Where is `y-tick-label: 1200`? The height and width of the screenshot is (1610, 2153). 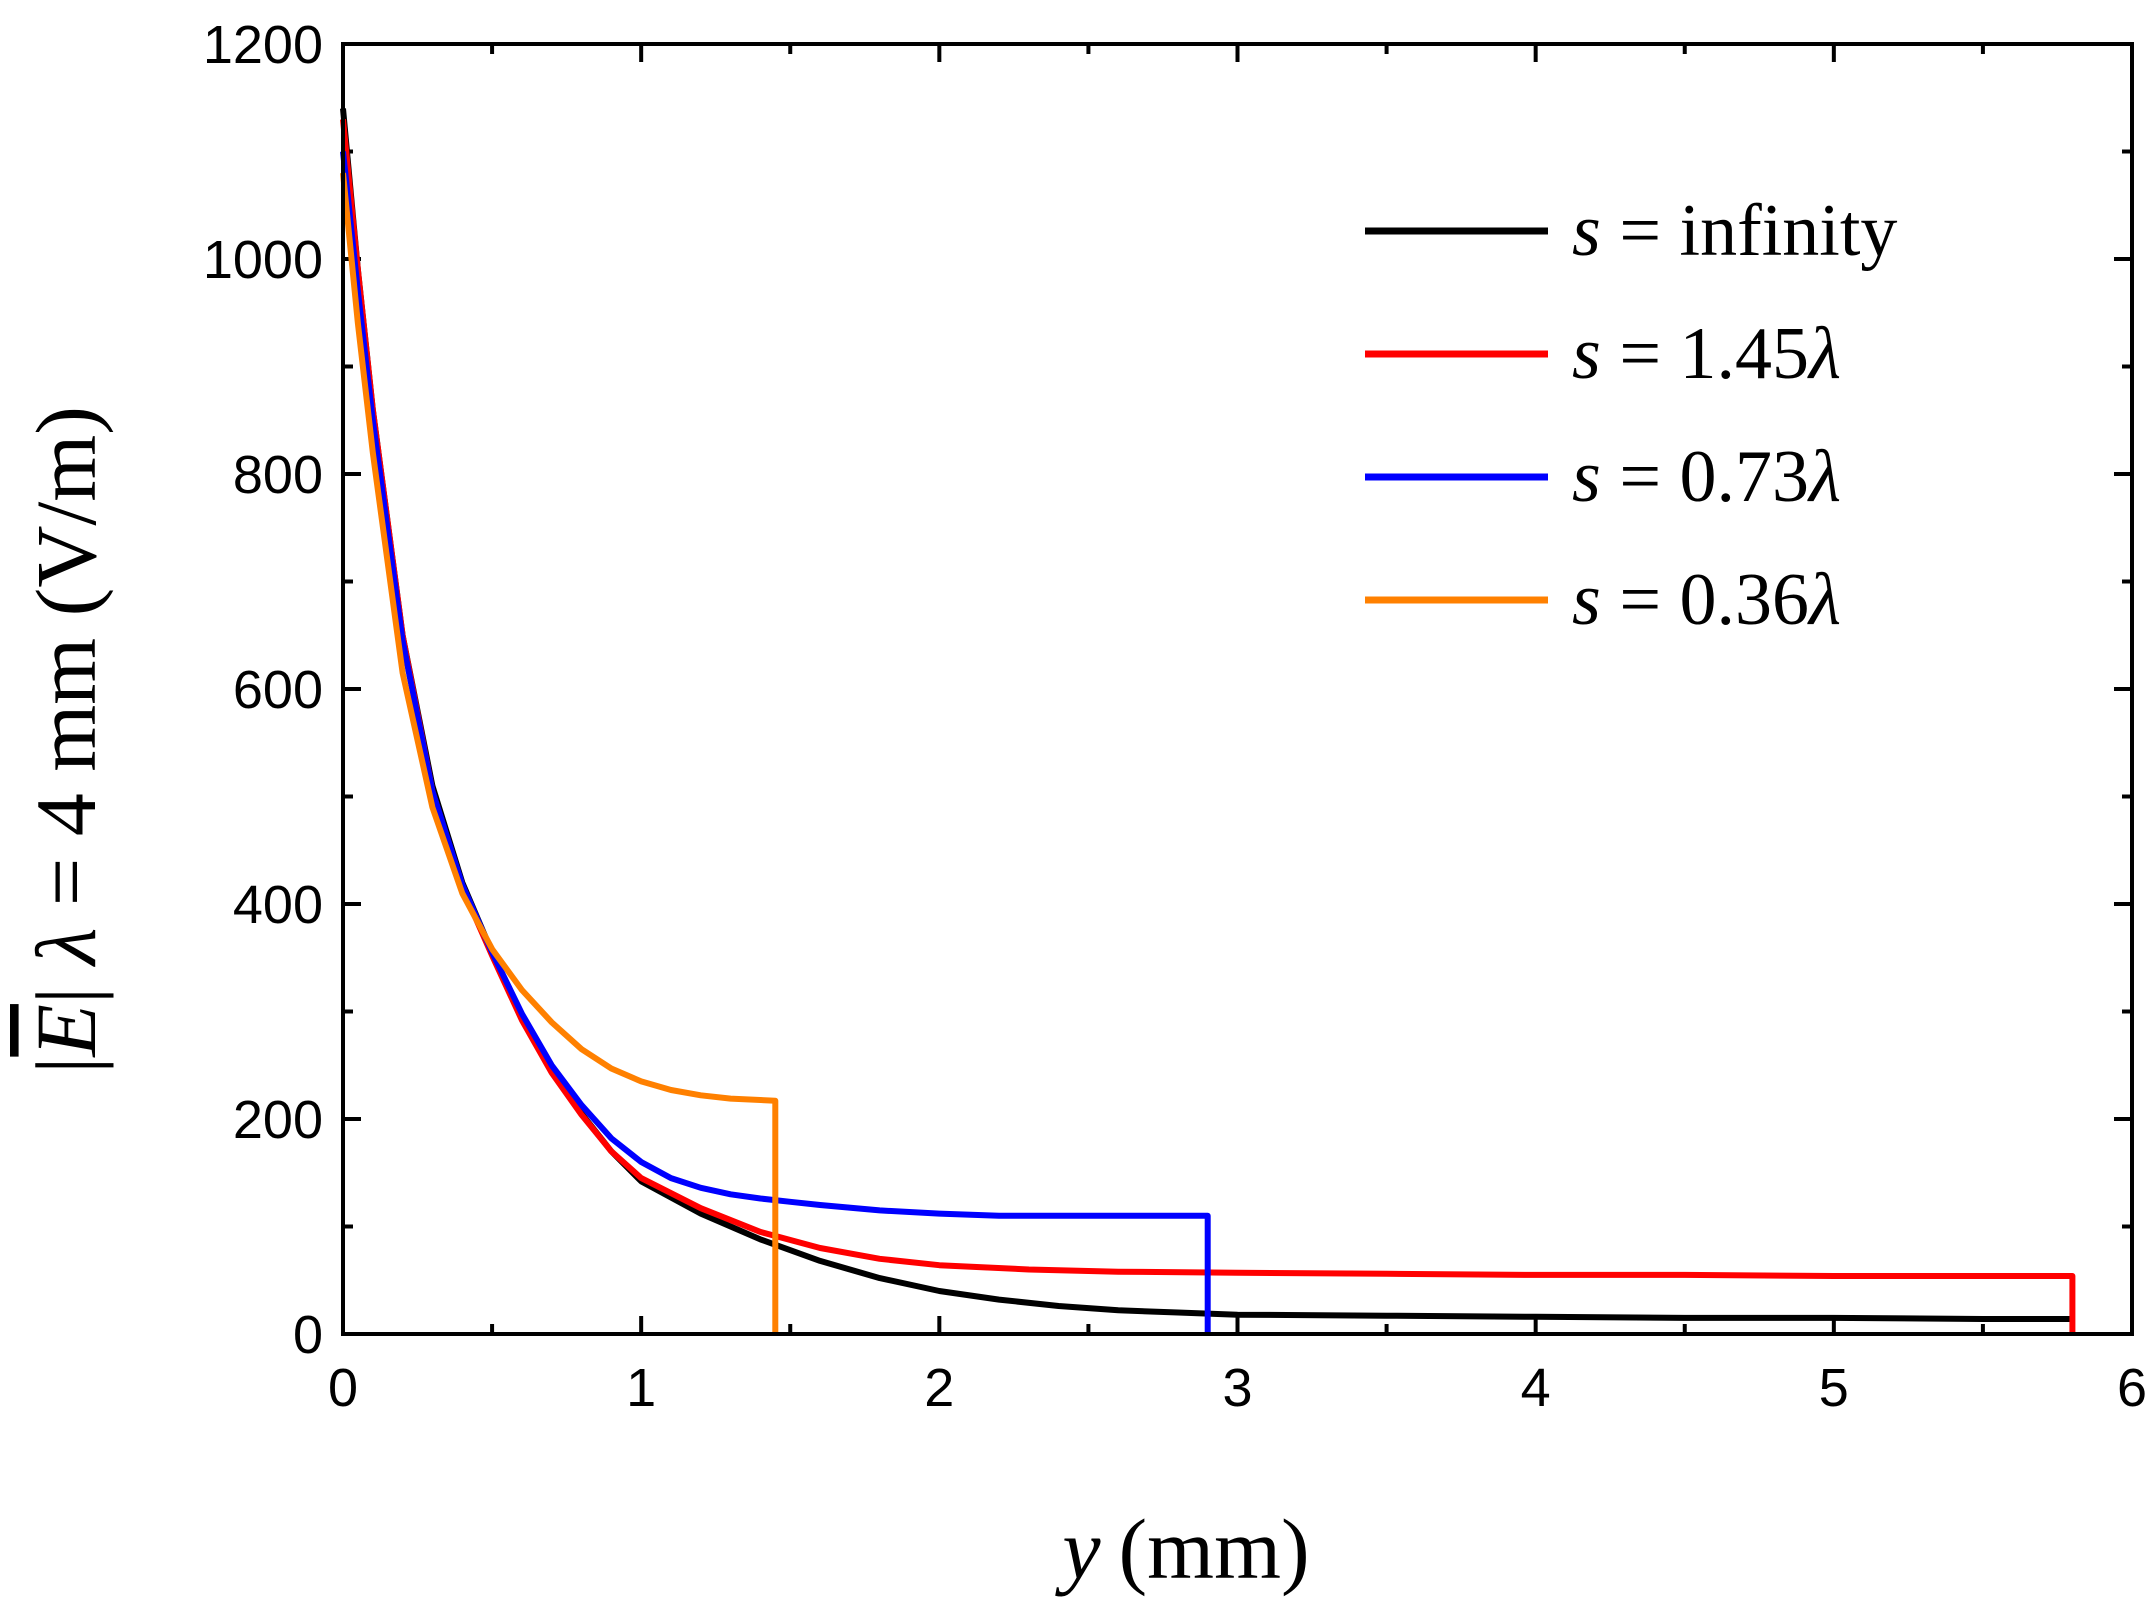
y-tick-label: 1200 is located at coordinates (263, 45).